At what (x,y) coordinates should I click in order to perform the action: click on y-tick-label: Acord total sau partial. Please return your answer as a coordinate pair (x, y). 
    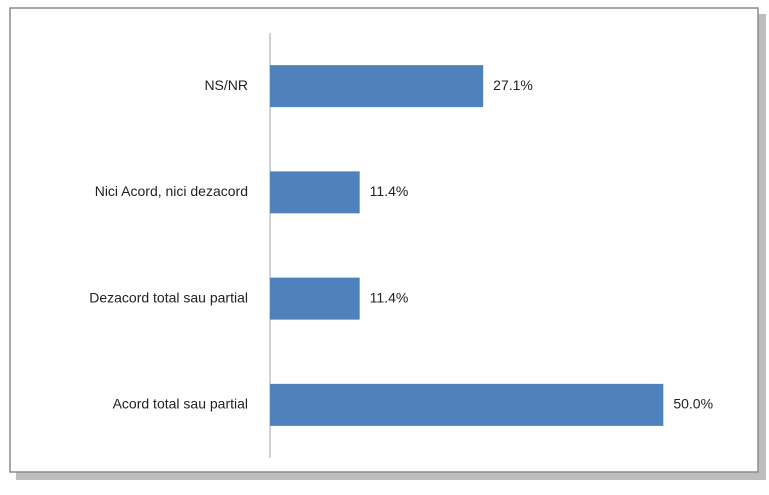
    Looking at the image, I should click on (180, 404).